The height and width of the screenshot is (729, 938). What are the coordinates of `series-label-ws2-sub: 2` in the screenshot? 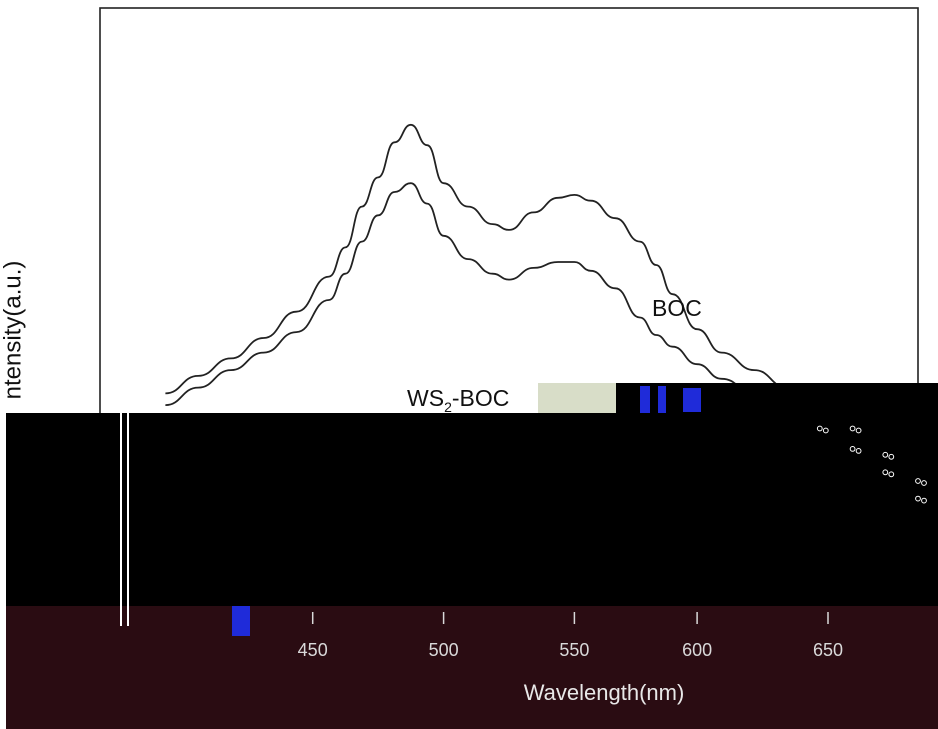 It's located at (448, 407).